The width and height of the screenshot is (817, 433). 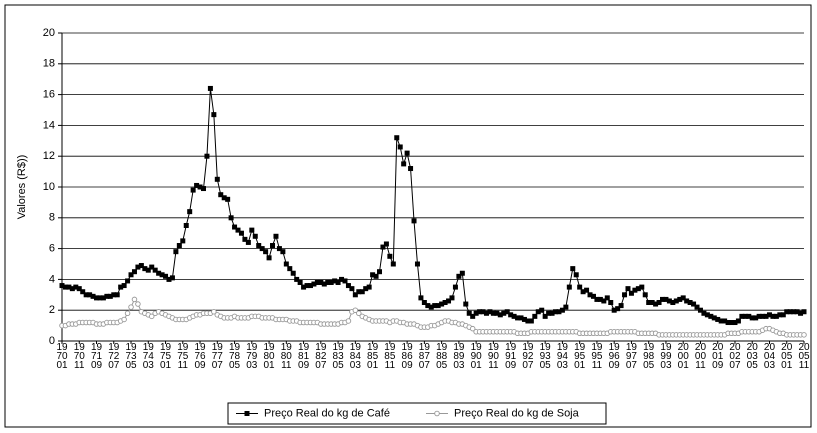 I want to click on x-tick-label: 1988 05, so click(x=442, y=356).